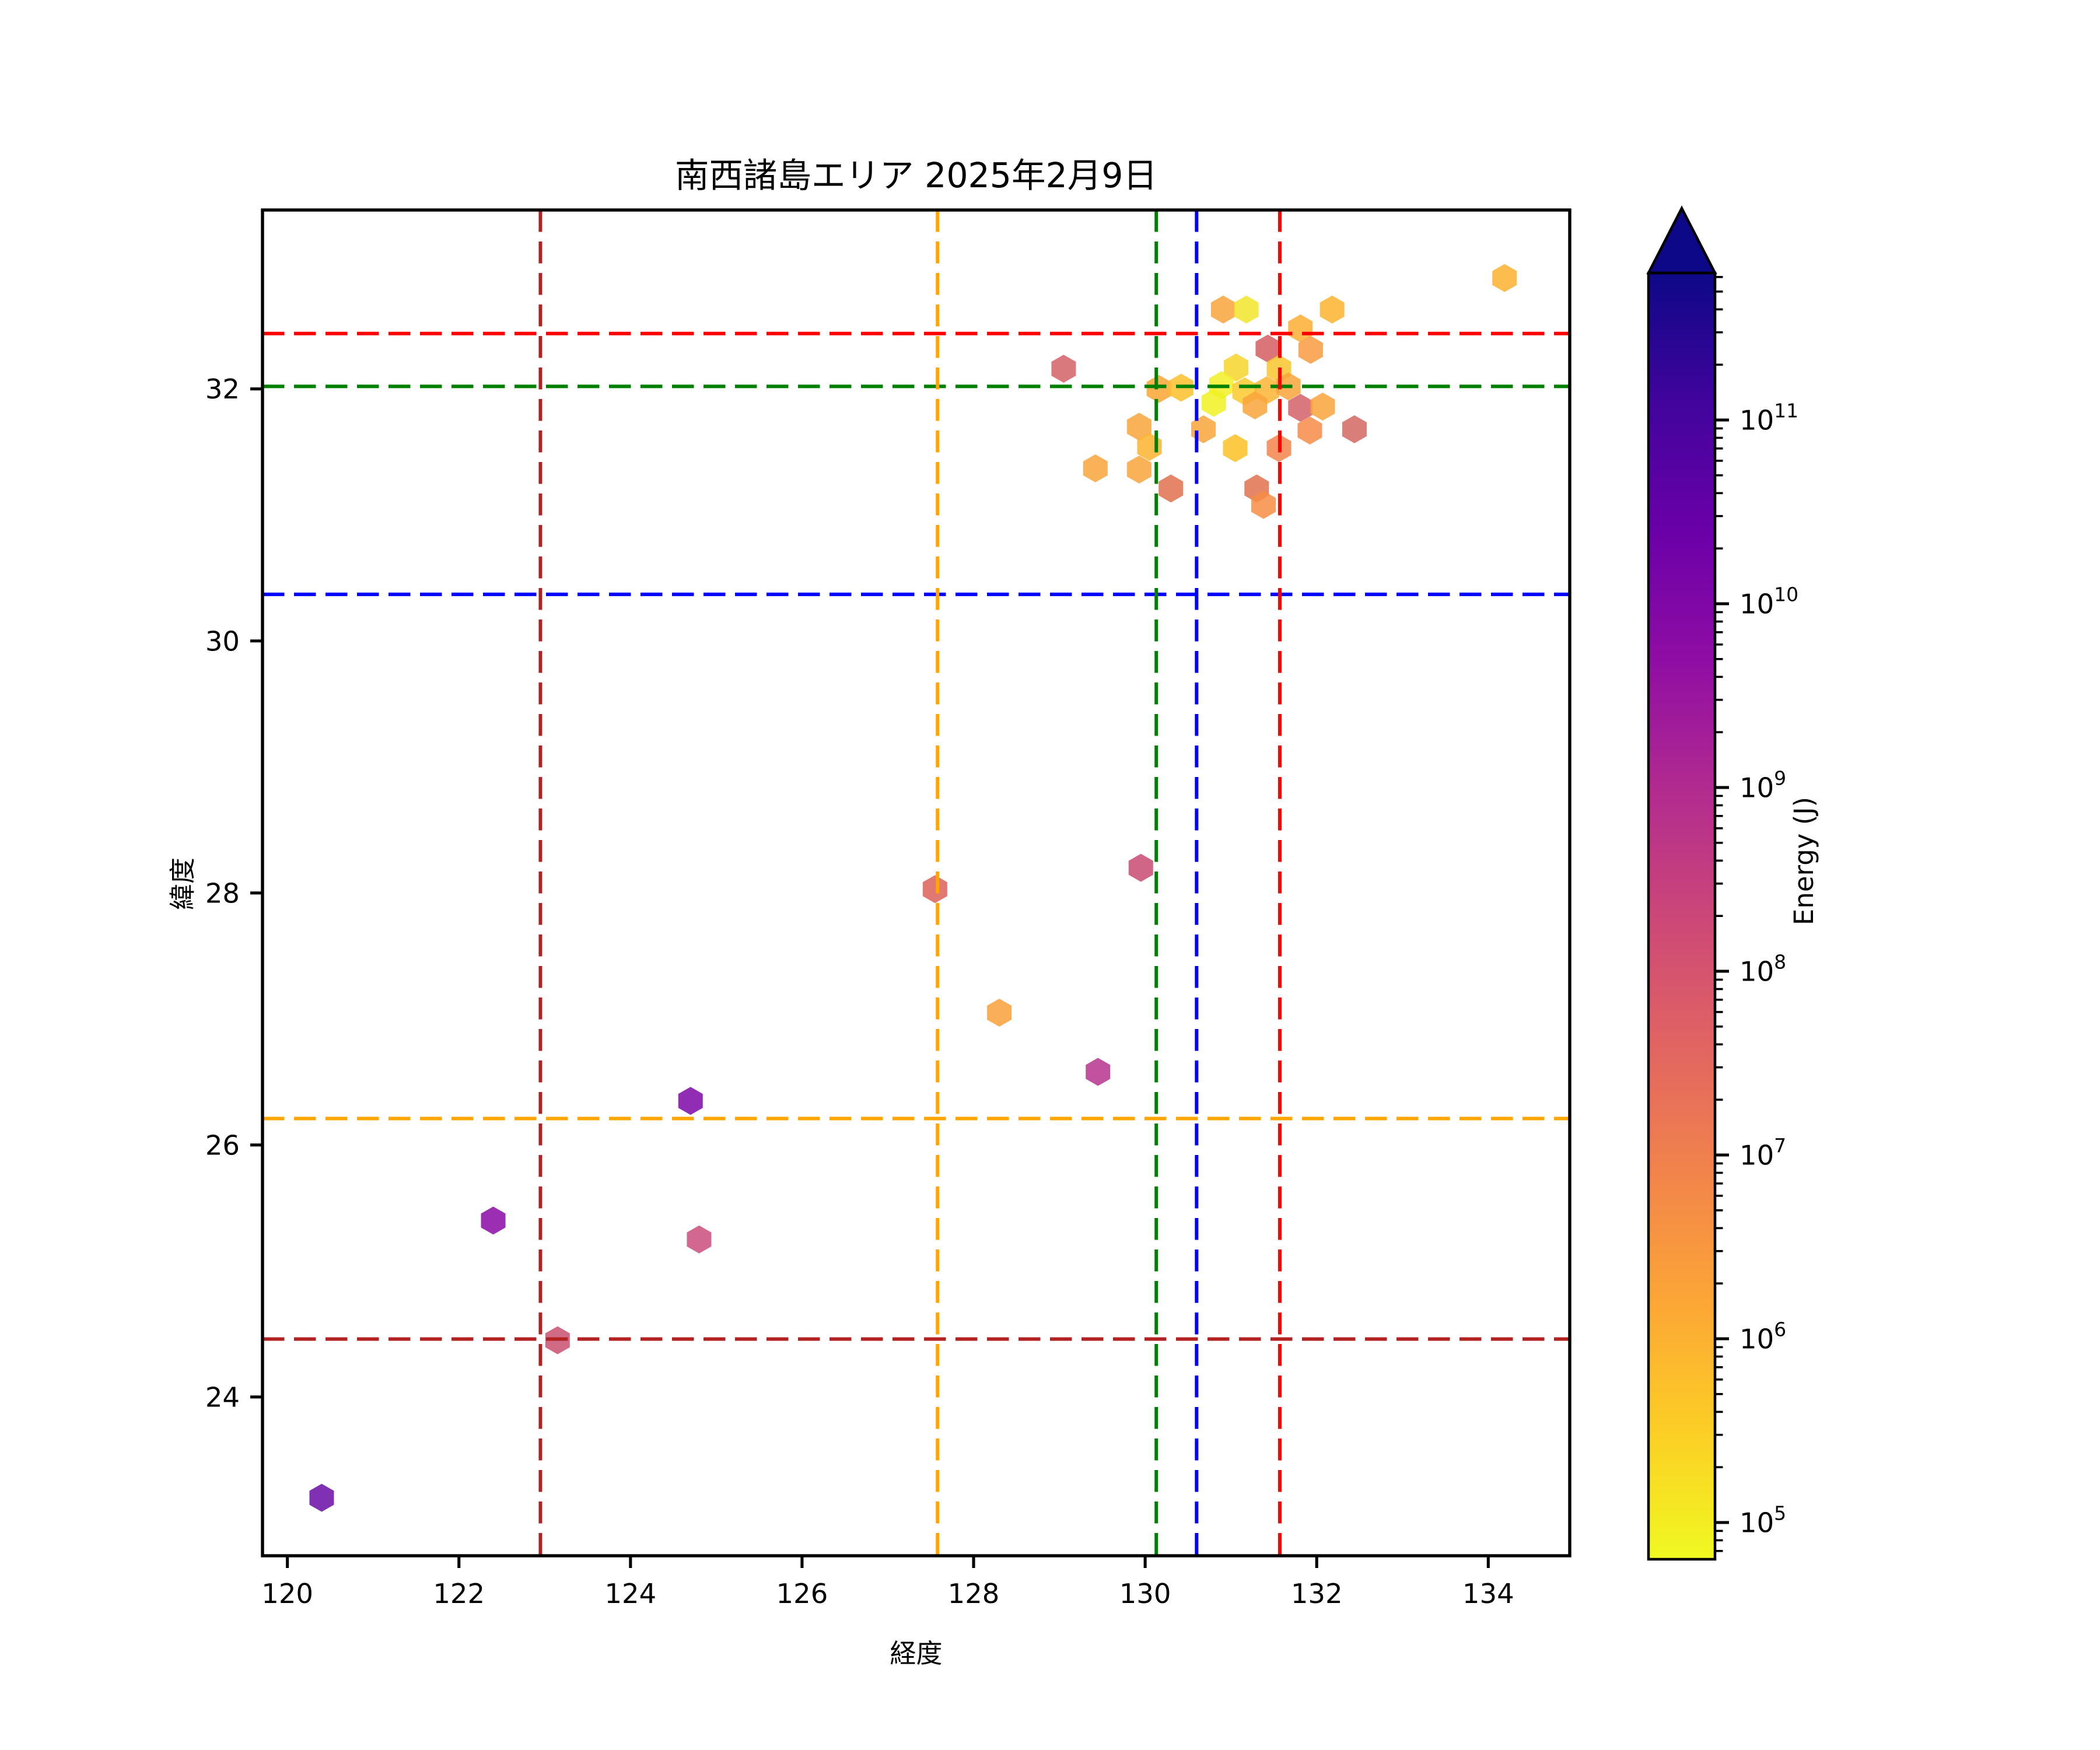 This screenshot has height=1750, width=2100. What do you see at coordinates (1780, 963) in the screenshot?
I see `colorbar-tick-exponent: 8` at bounding box center [1780, 963].